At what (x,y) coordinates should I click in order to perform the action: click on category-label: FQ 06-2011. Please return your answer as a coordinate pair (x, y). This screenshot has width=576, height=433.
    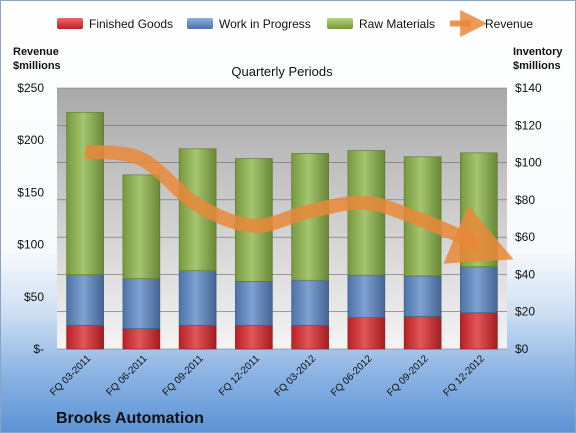
    Looking at the image, I should click on (127, 375).